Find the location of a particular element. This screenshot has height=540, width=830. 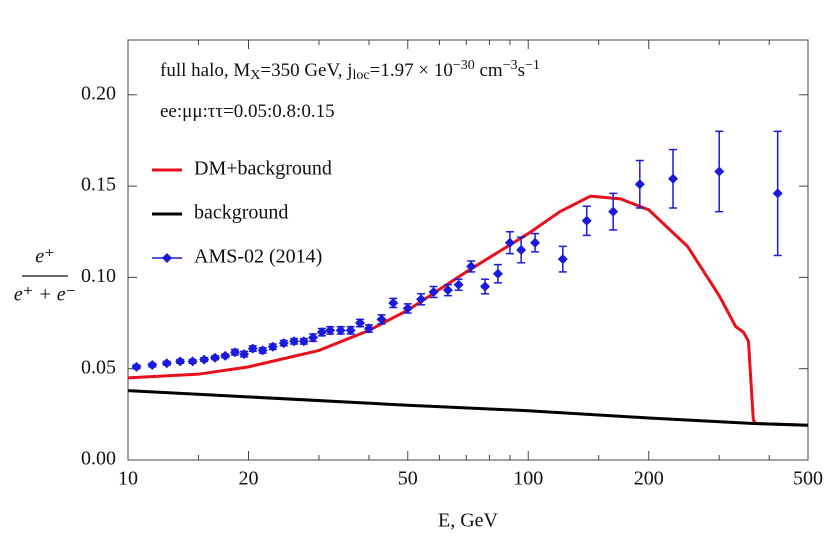

annotation-segment: full halo, M is located at coordinates (205, 70).